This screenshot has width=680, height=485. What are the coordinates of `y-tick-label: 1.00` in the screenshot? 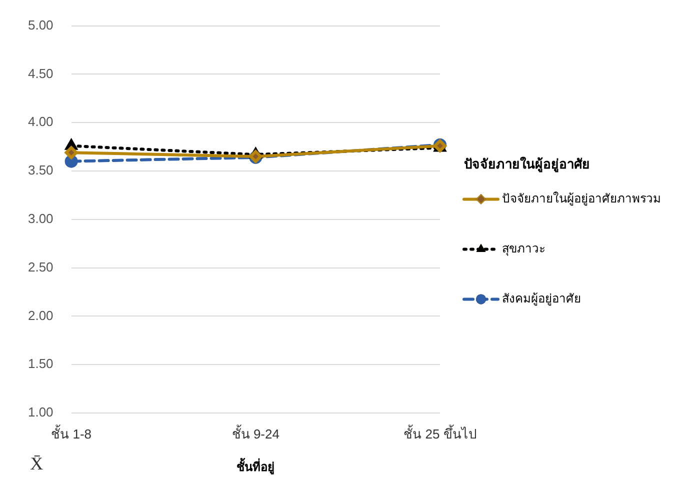 It's located at (41, 412).